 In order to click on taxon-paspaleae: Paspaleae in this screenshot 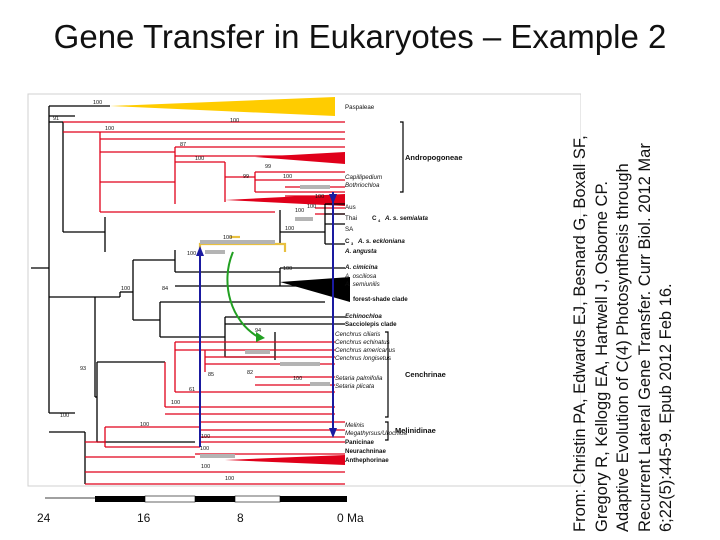, I will do `click(360, 107)`.